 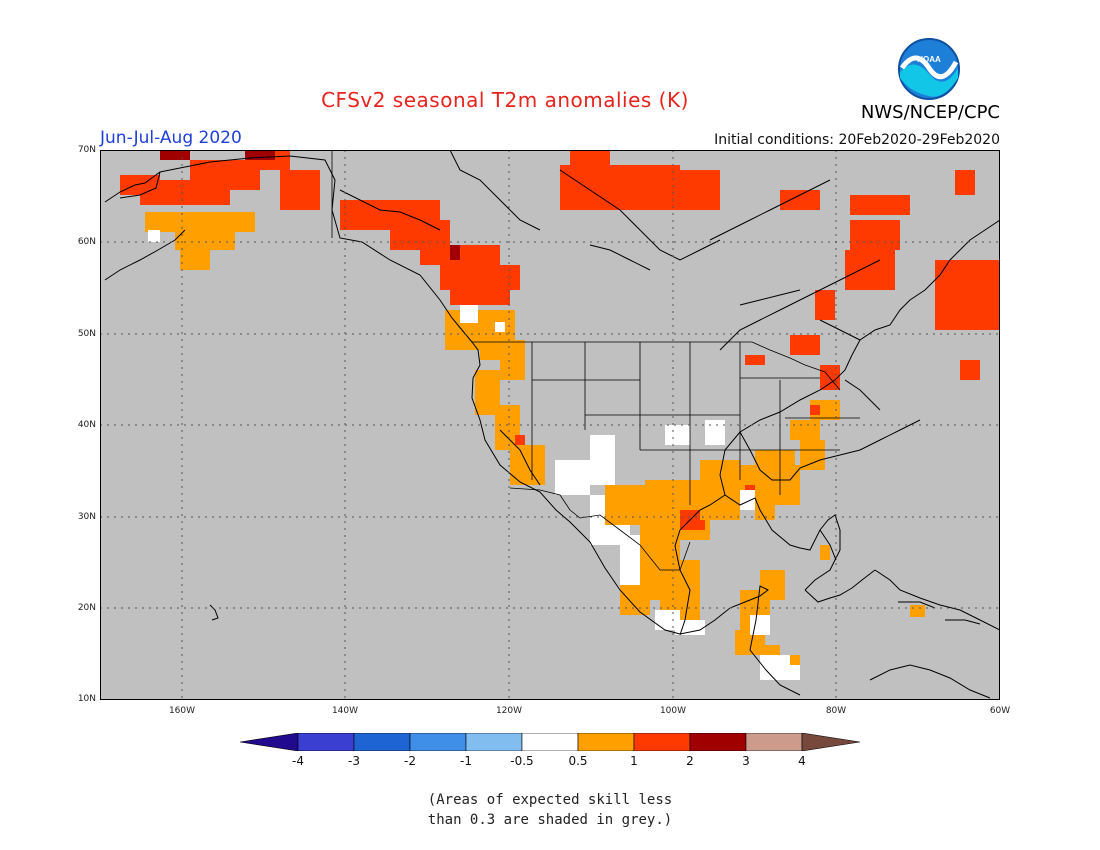 What do you see at coordinates (494, 742) in the screenshot?
I see `legend-swatch-minus1-to-minus05` at bounding box center [494, 742].